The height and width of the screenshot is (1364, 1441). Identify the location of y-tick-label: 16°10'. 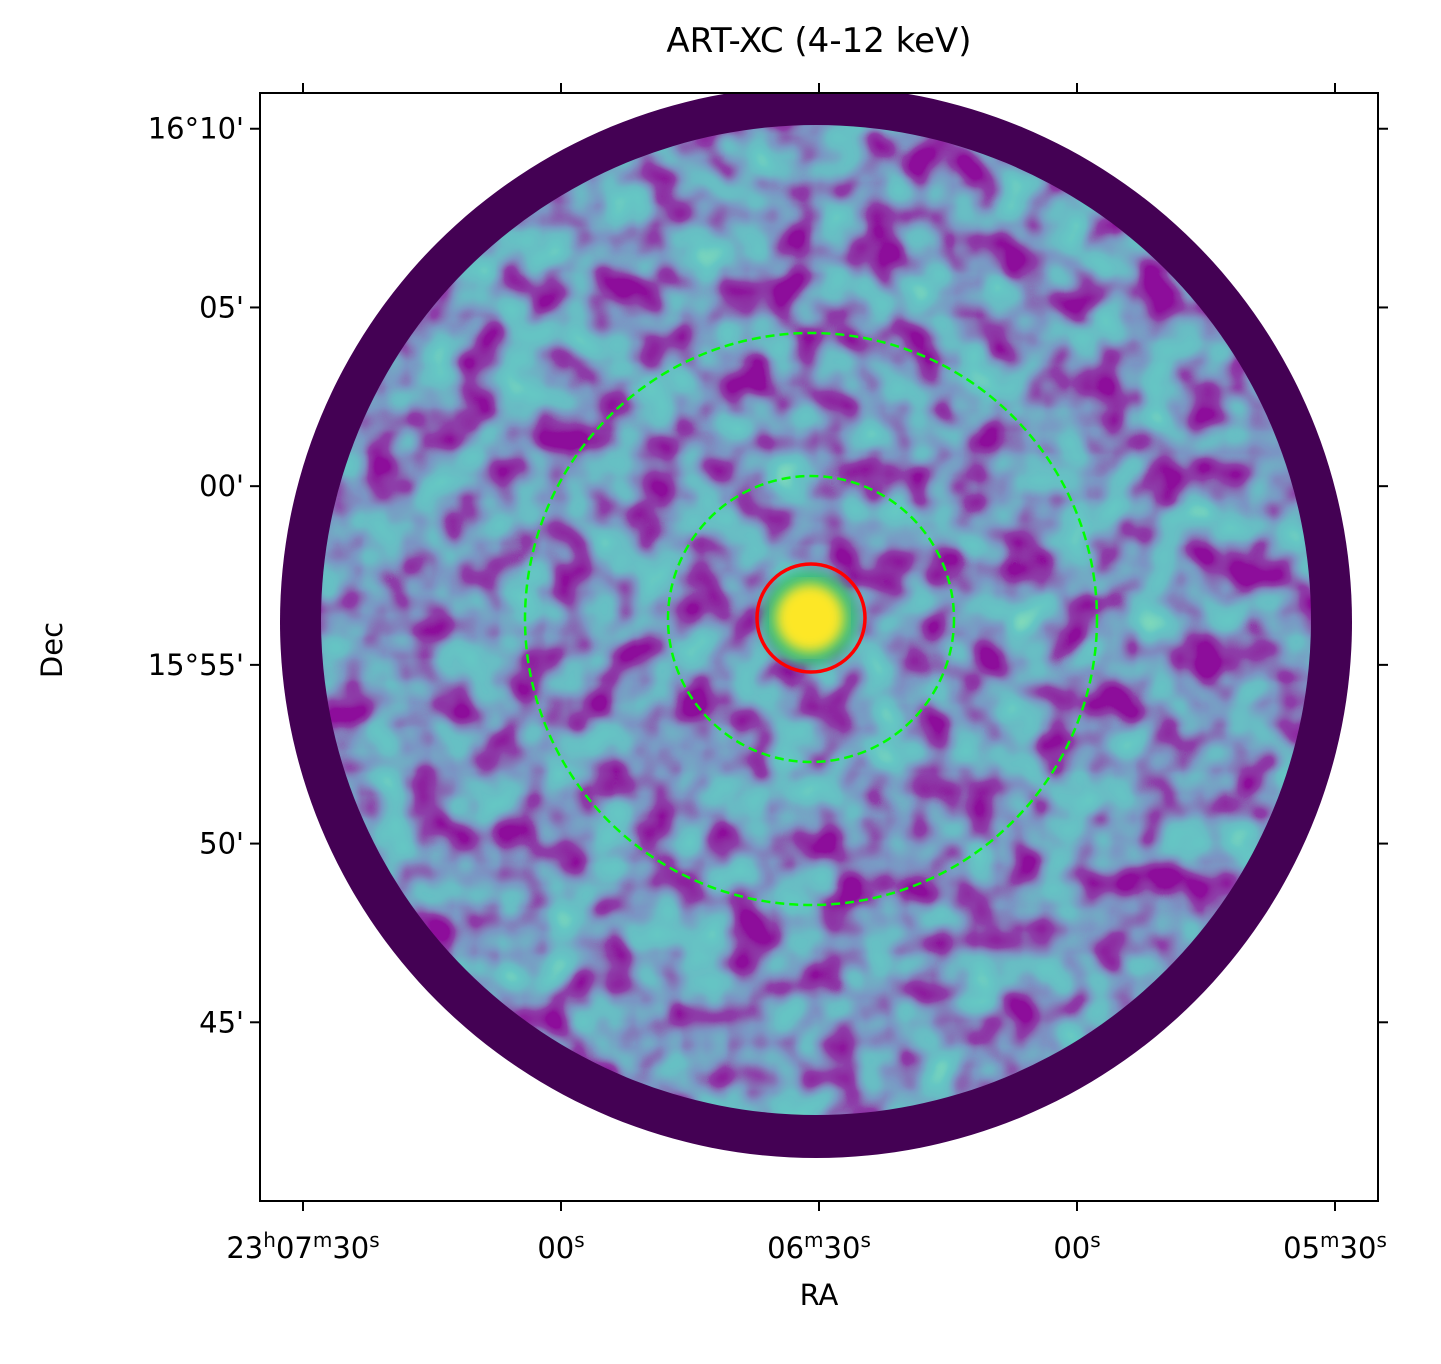
(196, 129).